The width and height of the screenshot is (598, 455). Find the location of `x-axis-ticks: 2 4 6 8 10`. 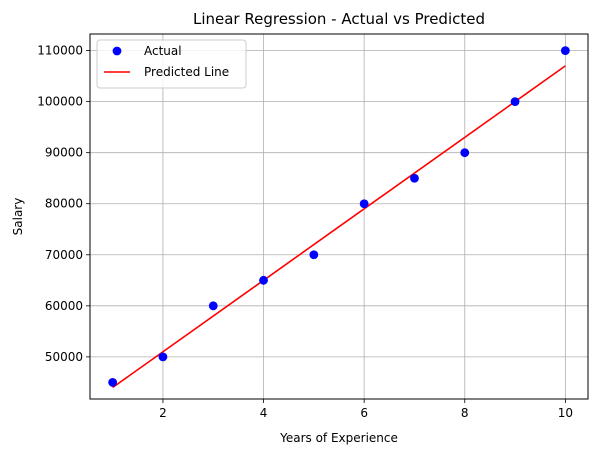

x-axis-ticks: 2 4 6 8 10 is located at coordinates (366, 409).